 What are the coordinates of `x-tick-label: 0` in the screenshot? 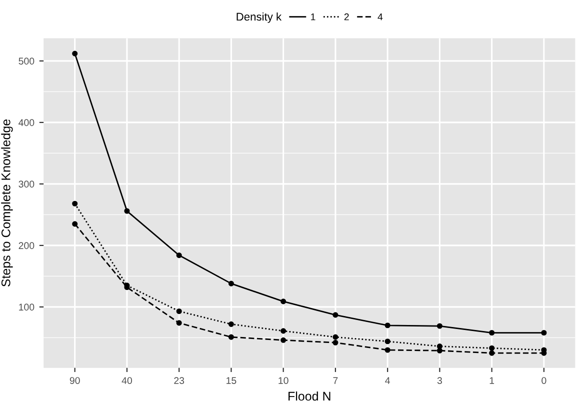 It's located at (544, 380).